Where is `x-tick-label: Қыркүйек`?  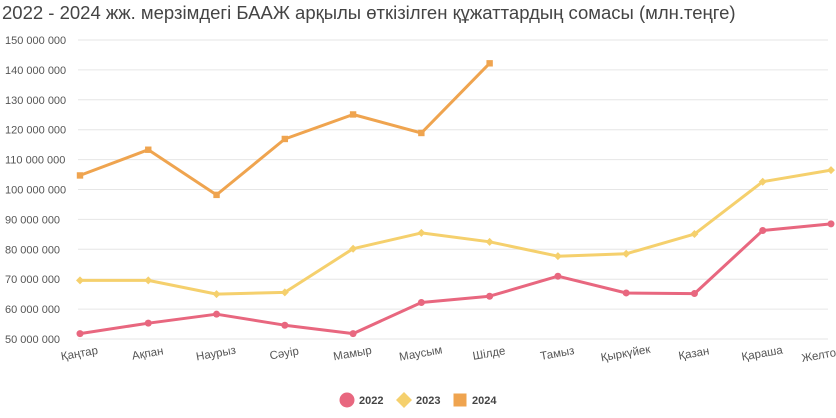
x-tick-label: Қыркүйек is located at coordinates (626, 354).